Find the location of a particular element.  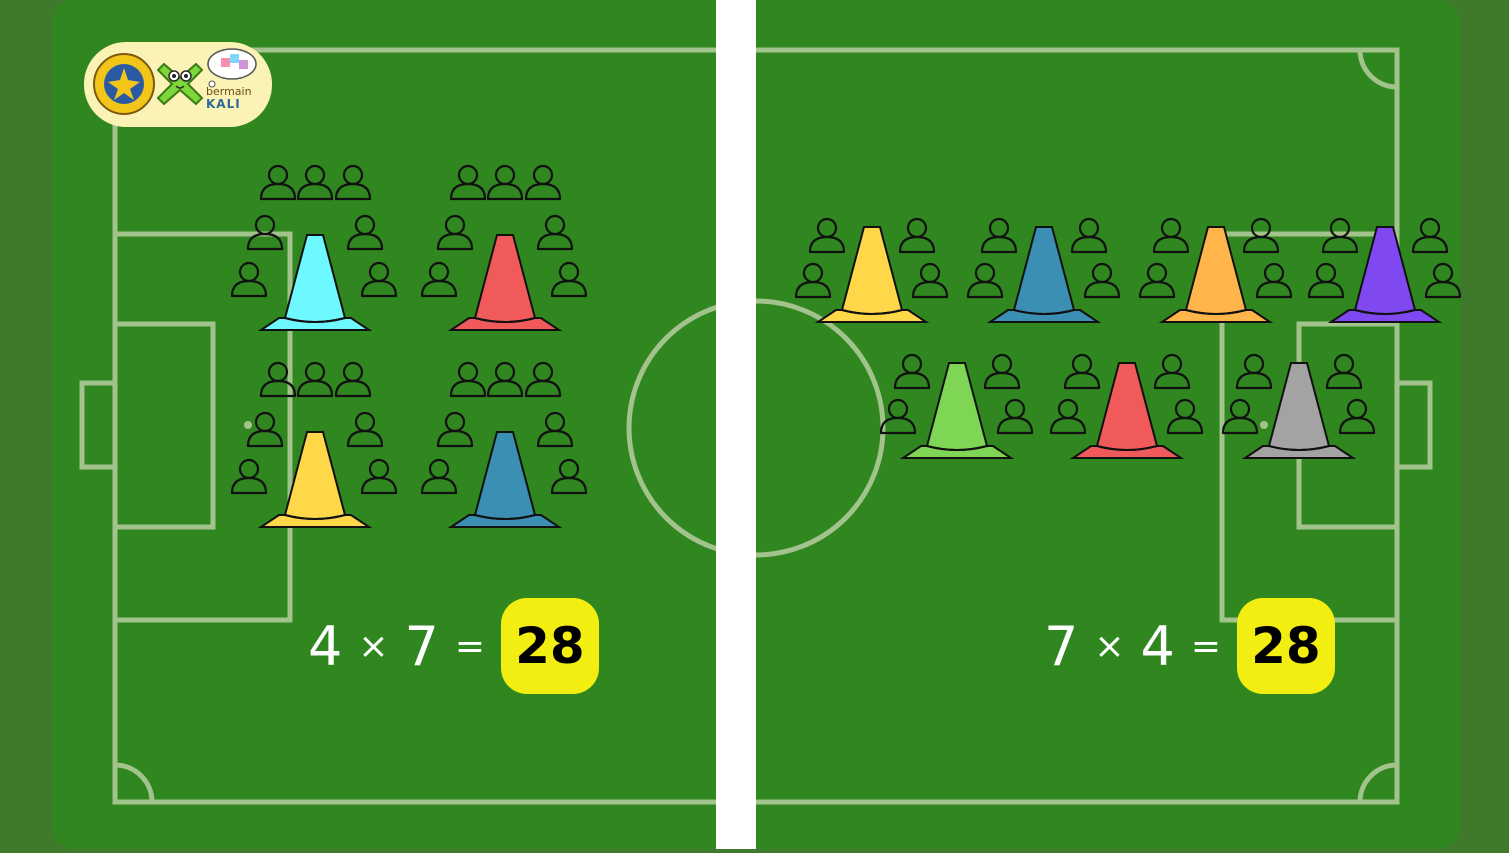

logo-word-kali: KALI is located at coordinates (223, 104).